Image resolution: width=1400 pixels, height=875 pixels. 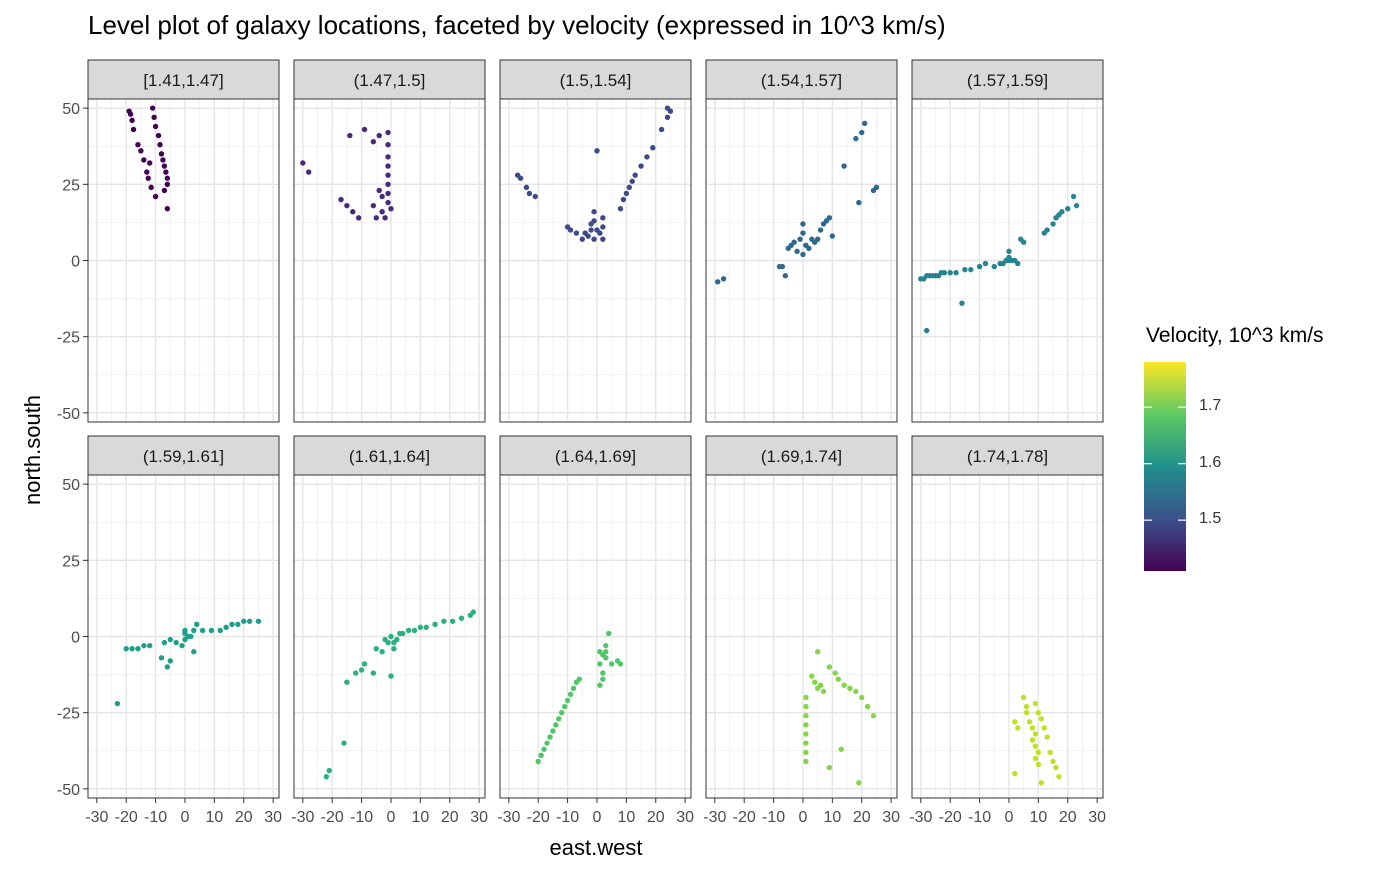 I want to click on facet-strip-label: (1.5,1.54], so click(x=596, y=80).